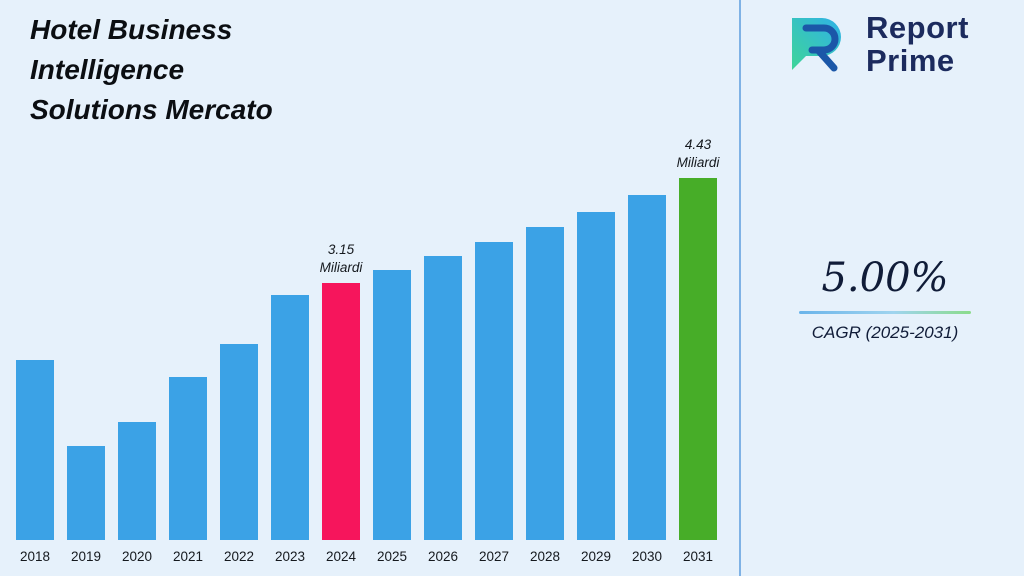 This screenshot has width=1024, height=576. What do you see at coordinates (137, 481) in the screenshot?
I see `bar-2020` at bounding box center [137, 481].